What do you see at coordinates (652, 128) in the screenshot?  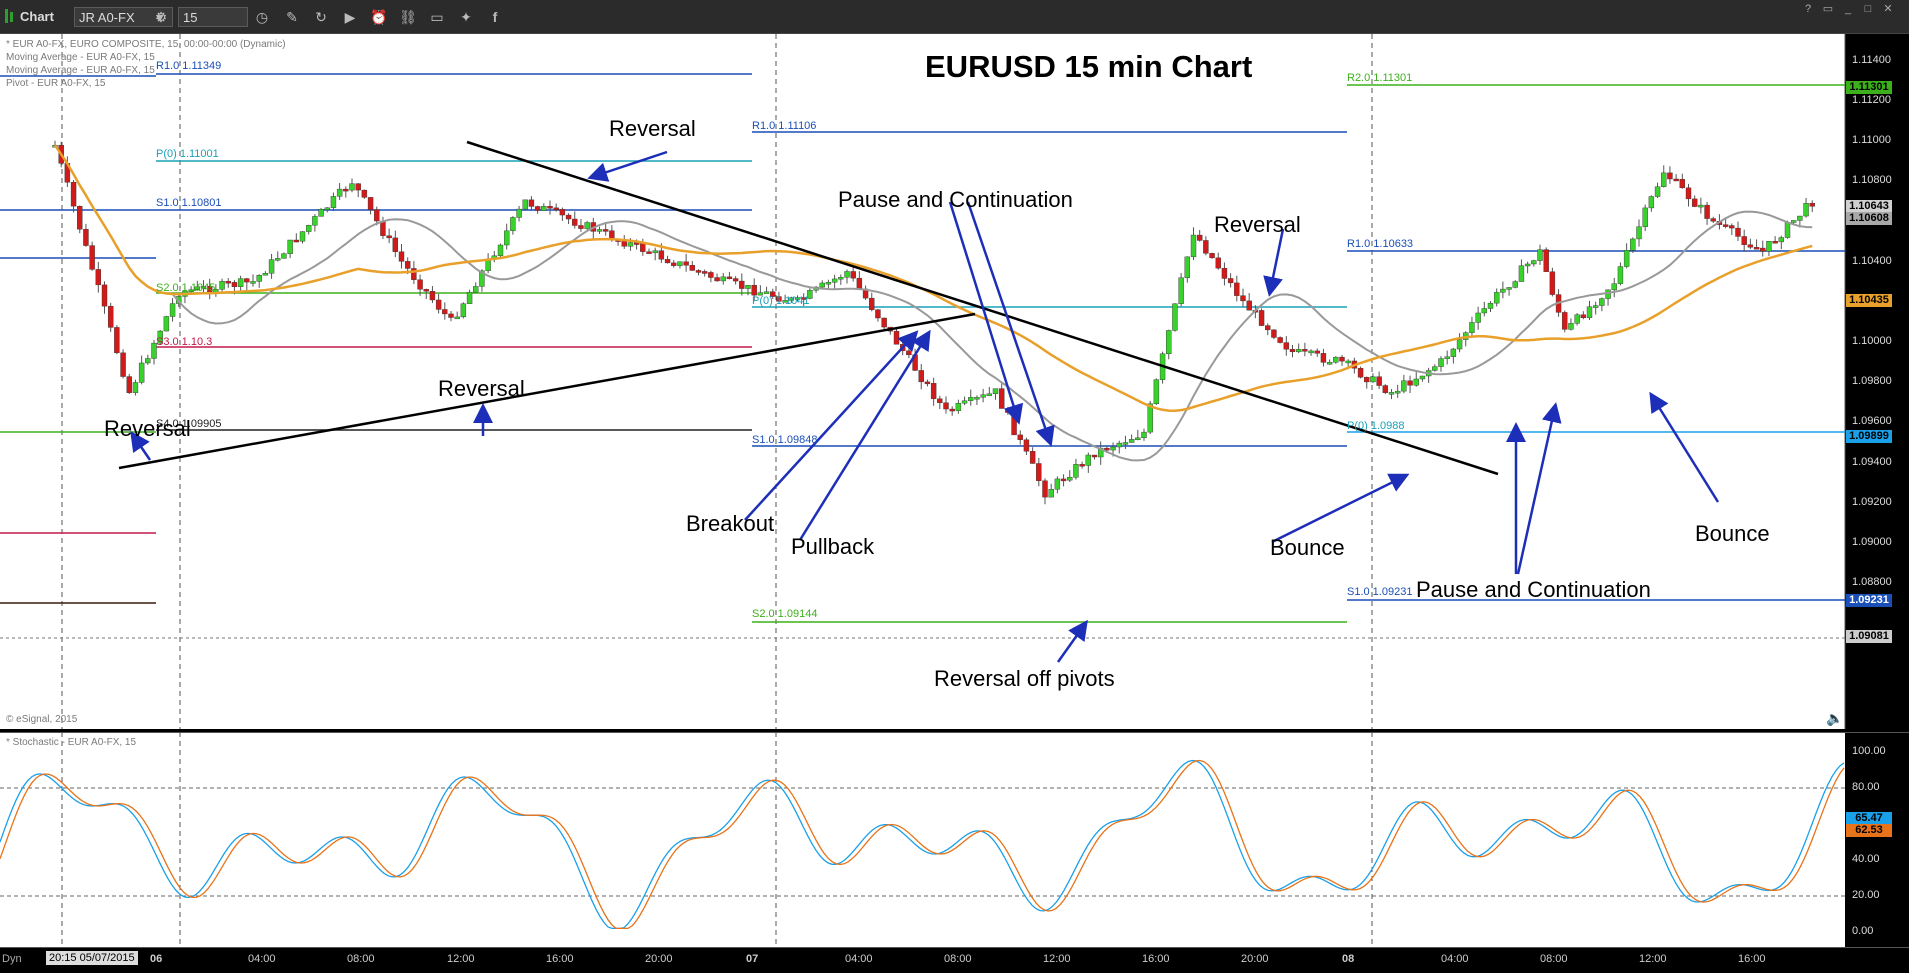 I see `annotation-reversal-top: Reversal` at bounding box center [652, 128].